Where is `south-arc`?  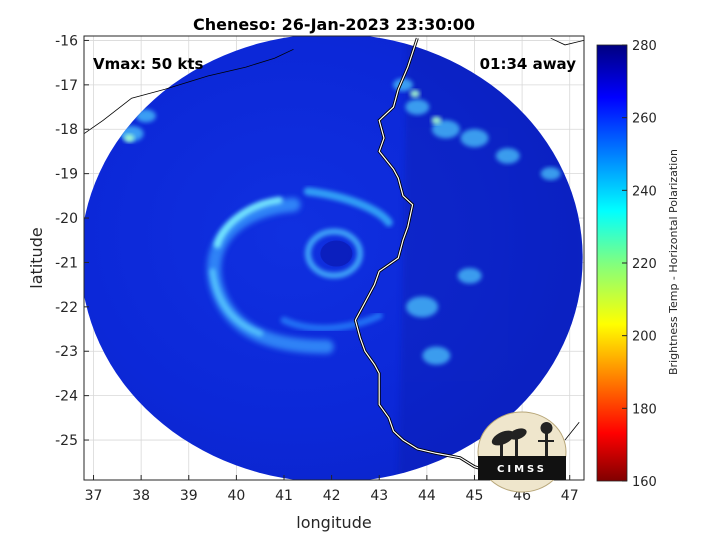 south-arc is located at coordinates (331, 322).